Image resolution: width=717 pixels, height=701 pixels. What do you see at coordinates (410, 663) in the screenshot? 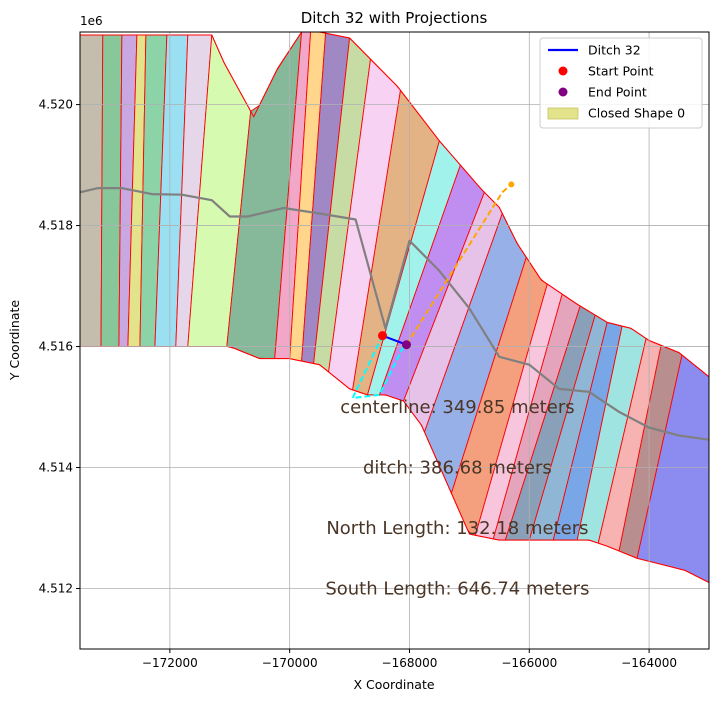
I see `x-tick-label: −168000` at bounding box center [410, 663].